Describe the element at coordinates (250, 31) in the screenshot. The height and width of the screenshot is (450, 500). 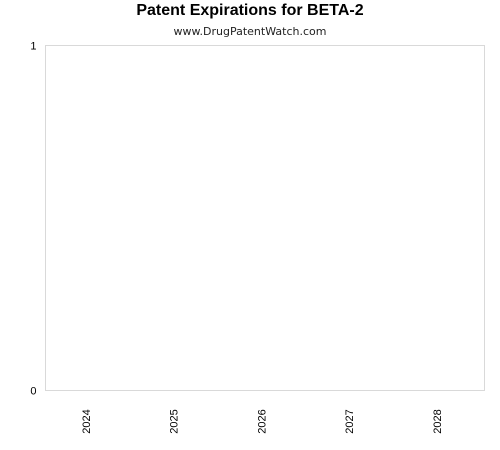
I see `chart-subtitle: www.DrugPatentWatch.com` at that location.